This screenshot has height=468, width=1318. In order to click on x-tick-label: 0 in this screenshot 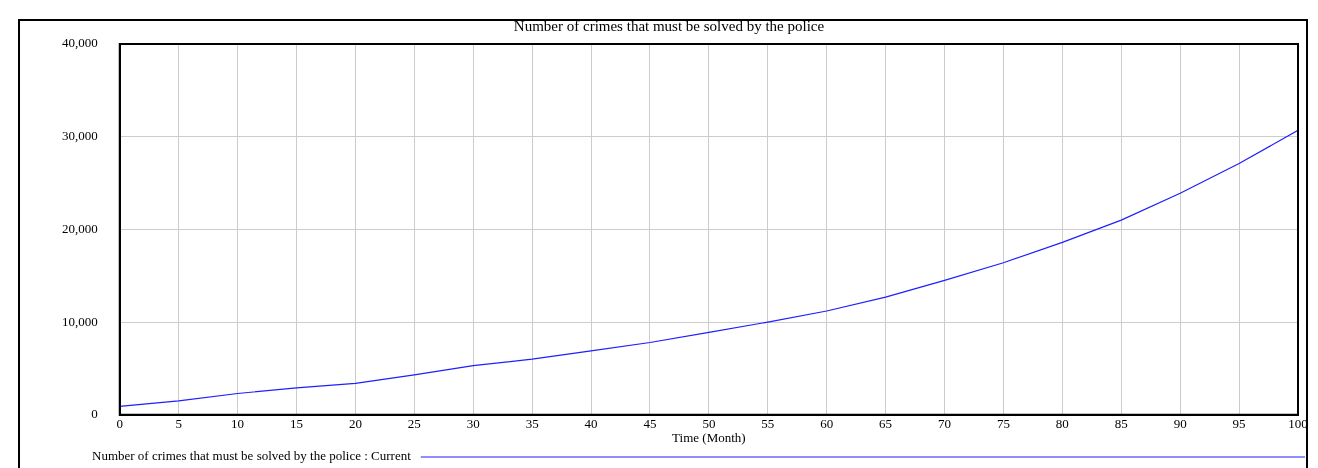, I will do `click(119, 424)`.